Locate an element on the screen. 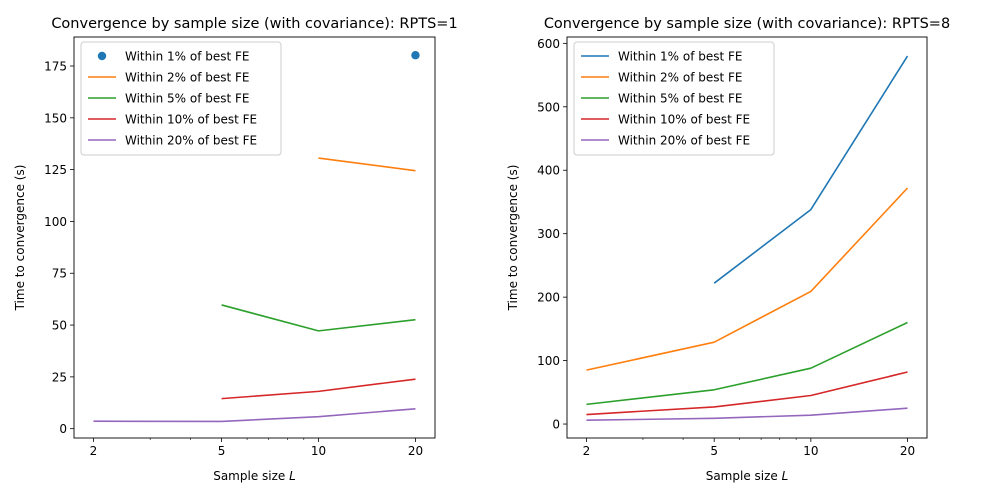  y-tick-label: 500 is located at coordinates (548, 107).